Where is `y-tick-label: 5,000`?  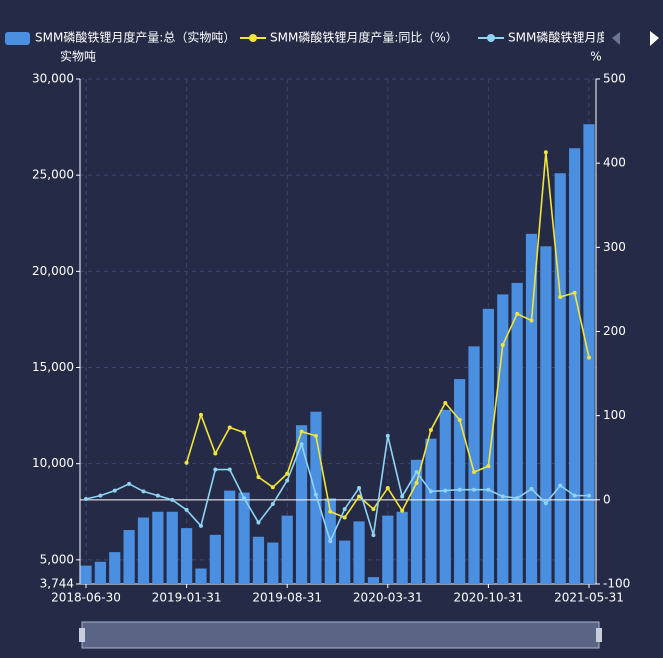
y-tick-label: 5,000 is located at coordinates (57, 559).